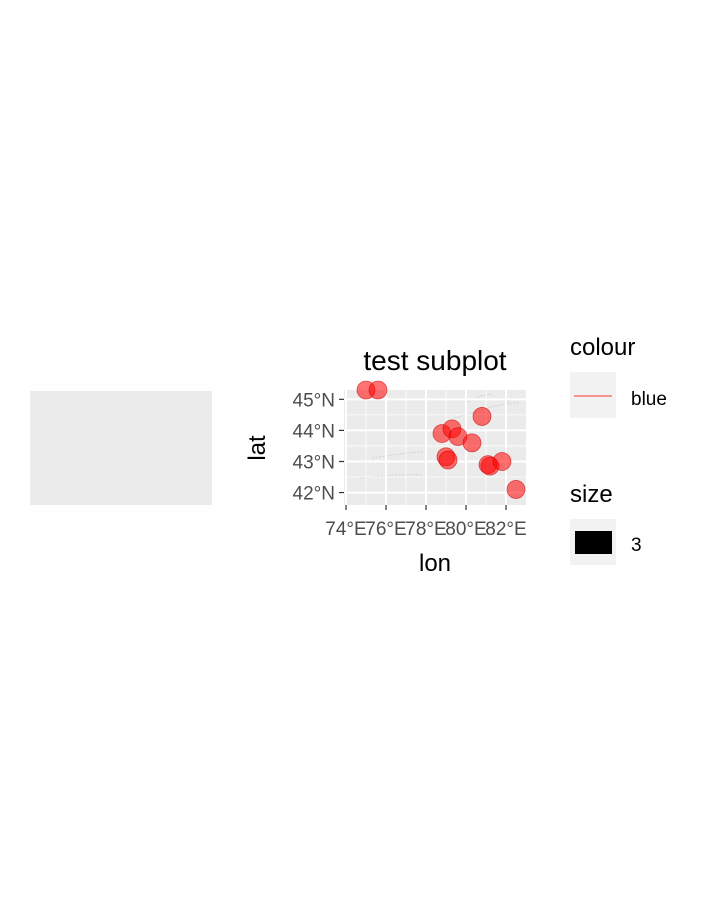  I want to click on x-tick-label: 78°E, so click(425, 529).